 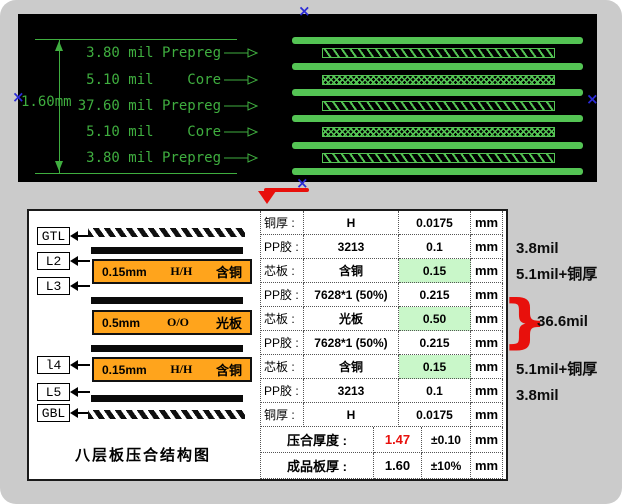 What do you see at coordinates (136, 39) in the screenshot?
I see `dimension-extension-line-top` at bounding box center [136, 39].